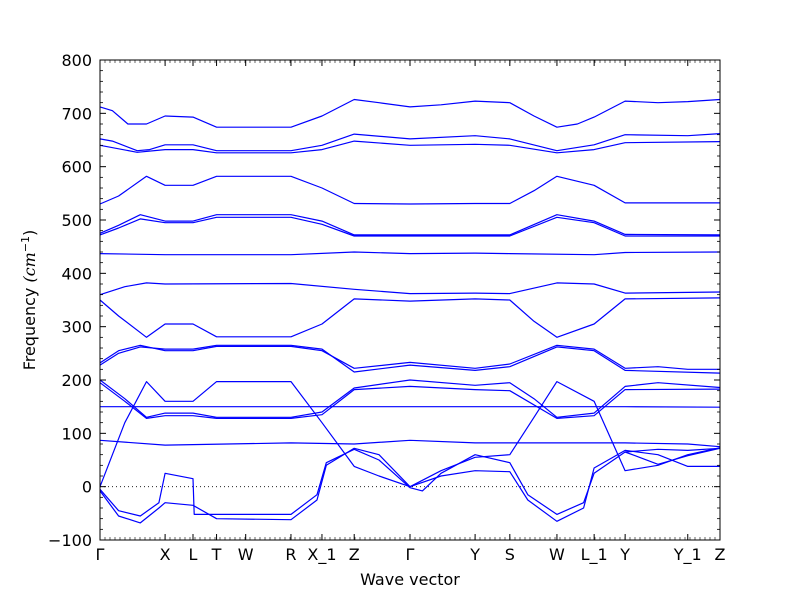 The image size is (800, 600). I want to click on x-tick-label: R, so click(290, 554).